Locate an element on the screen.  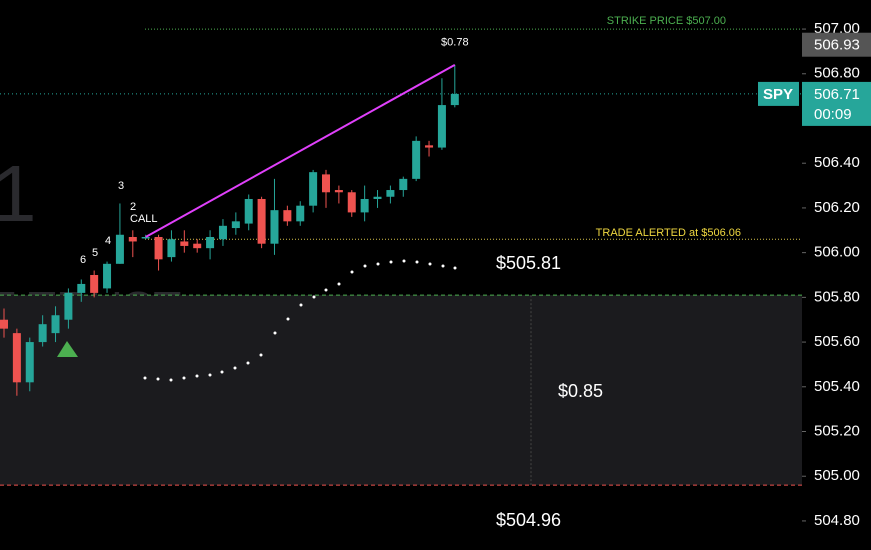
high-tag-label: 506.93 is located at coordinates (837, 45).